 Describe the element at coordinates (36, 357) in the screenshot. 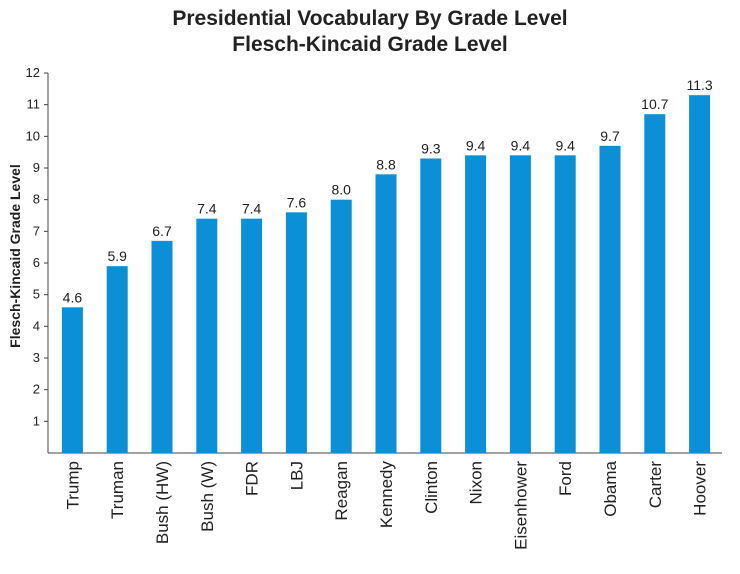

I see `y-tick-label: 3` at that location.